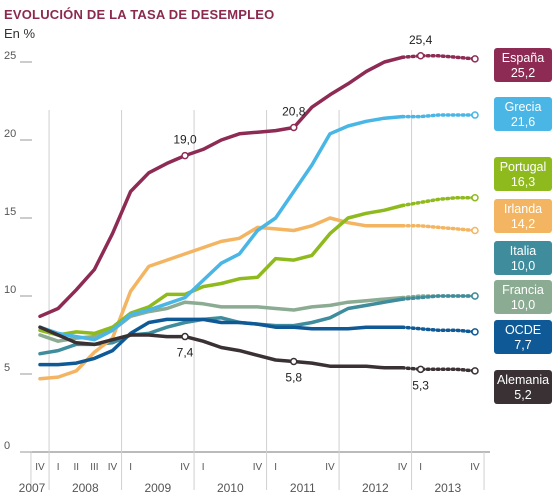  What do you see at coordinates (523, 73) in the screenshot?
I see `legend-series-value: 25,2` at bounding box center [523, 73].